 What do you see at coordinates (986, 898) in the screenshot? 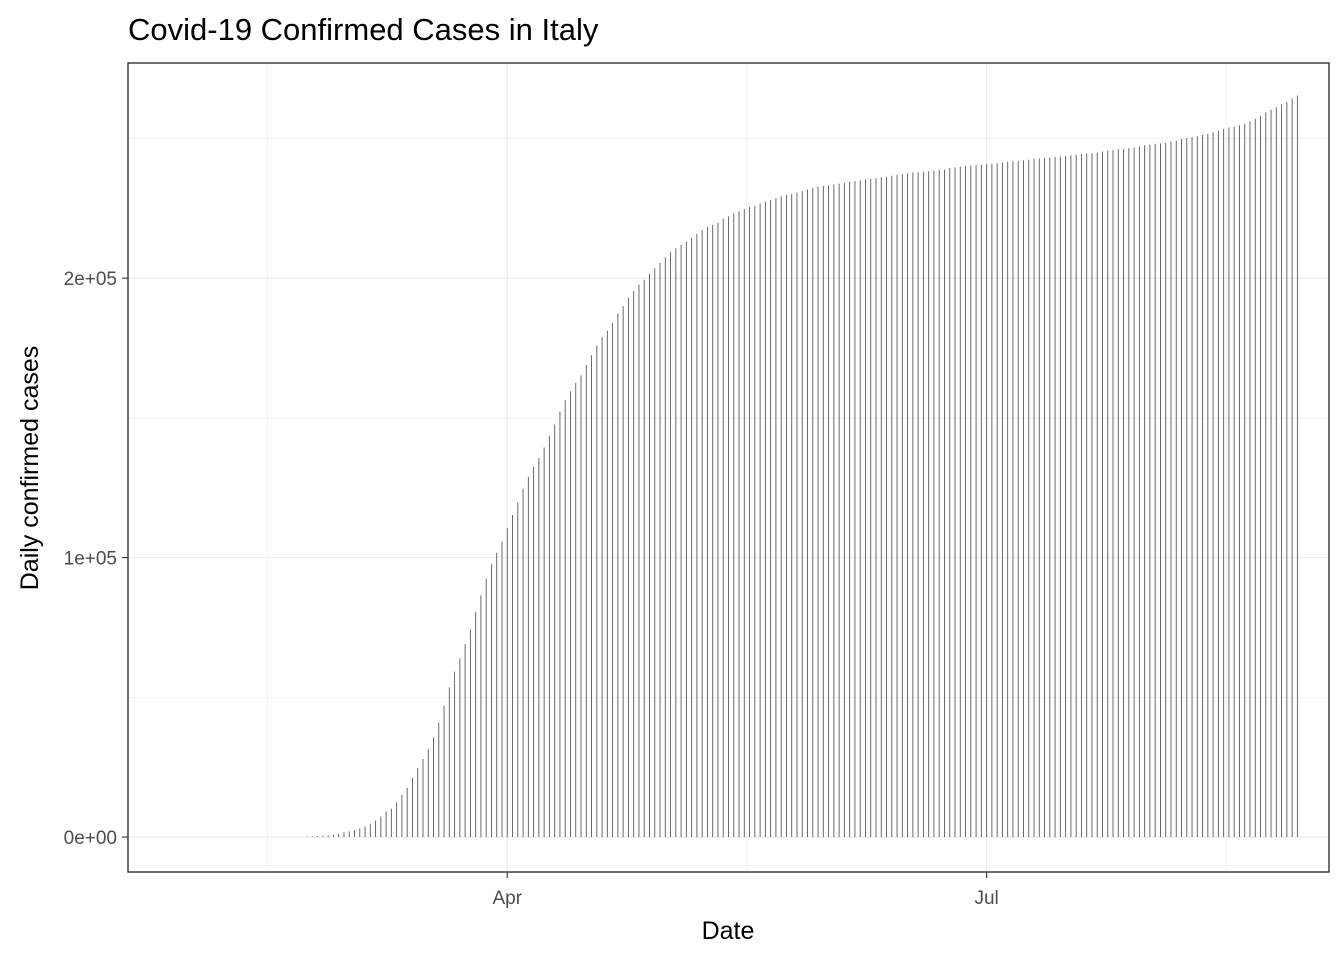
I see `x-tick-label: Jul` at bounding box center [986, 898].